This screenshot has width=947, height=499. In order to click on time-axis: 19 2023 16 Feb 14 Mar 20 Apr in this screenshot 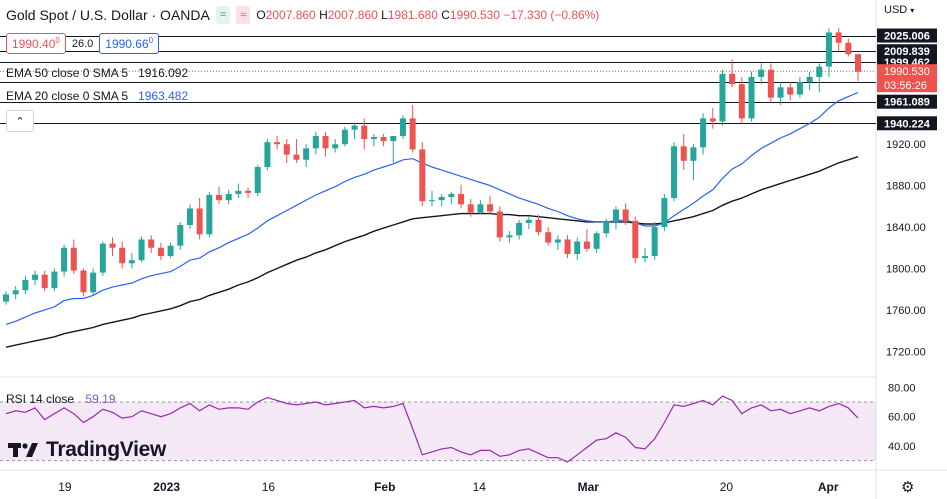, I will do `click(448, 487)`.